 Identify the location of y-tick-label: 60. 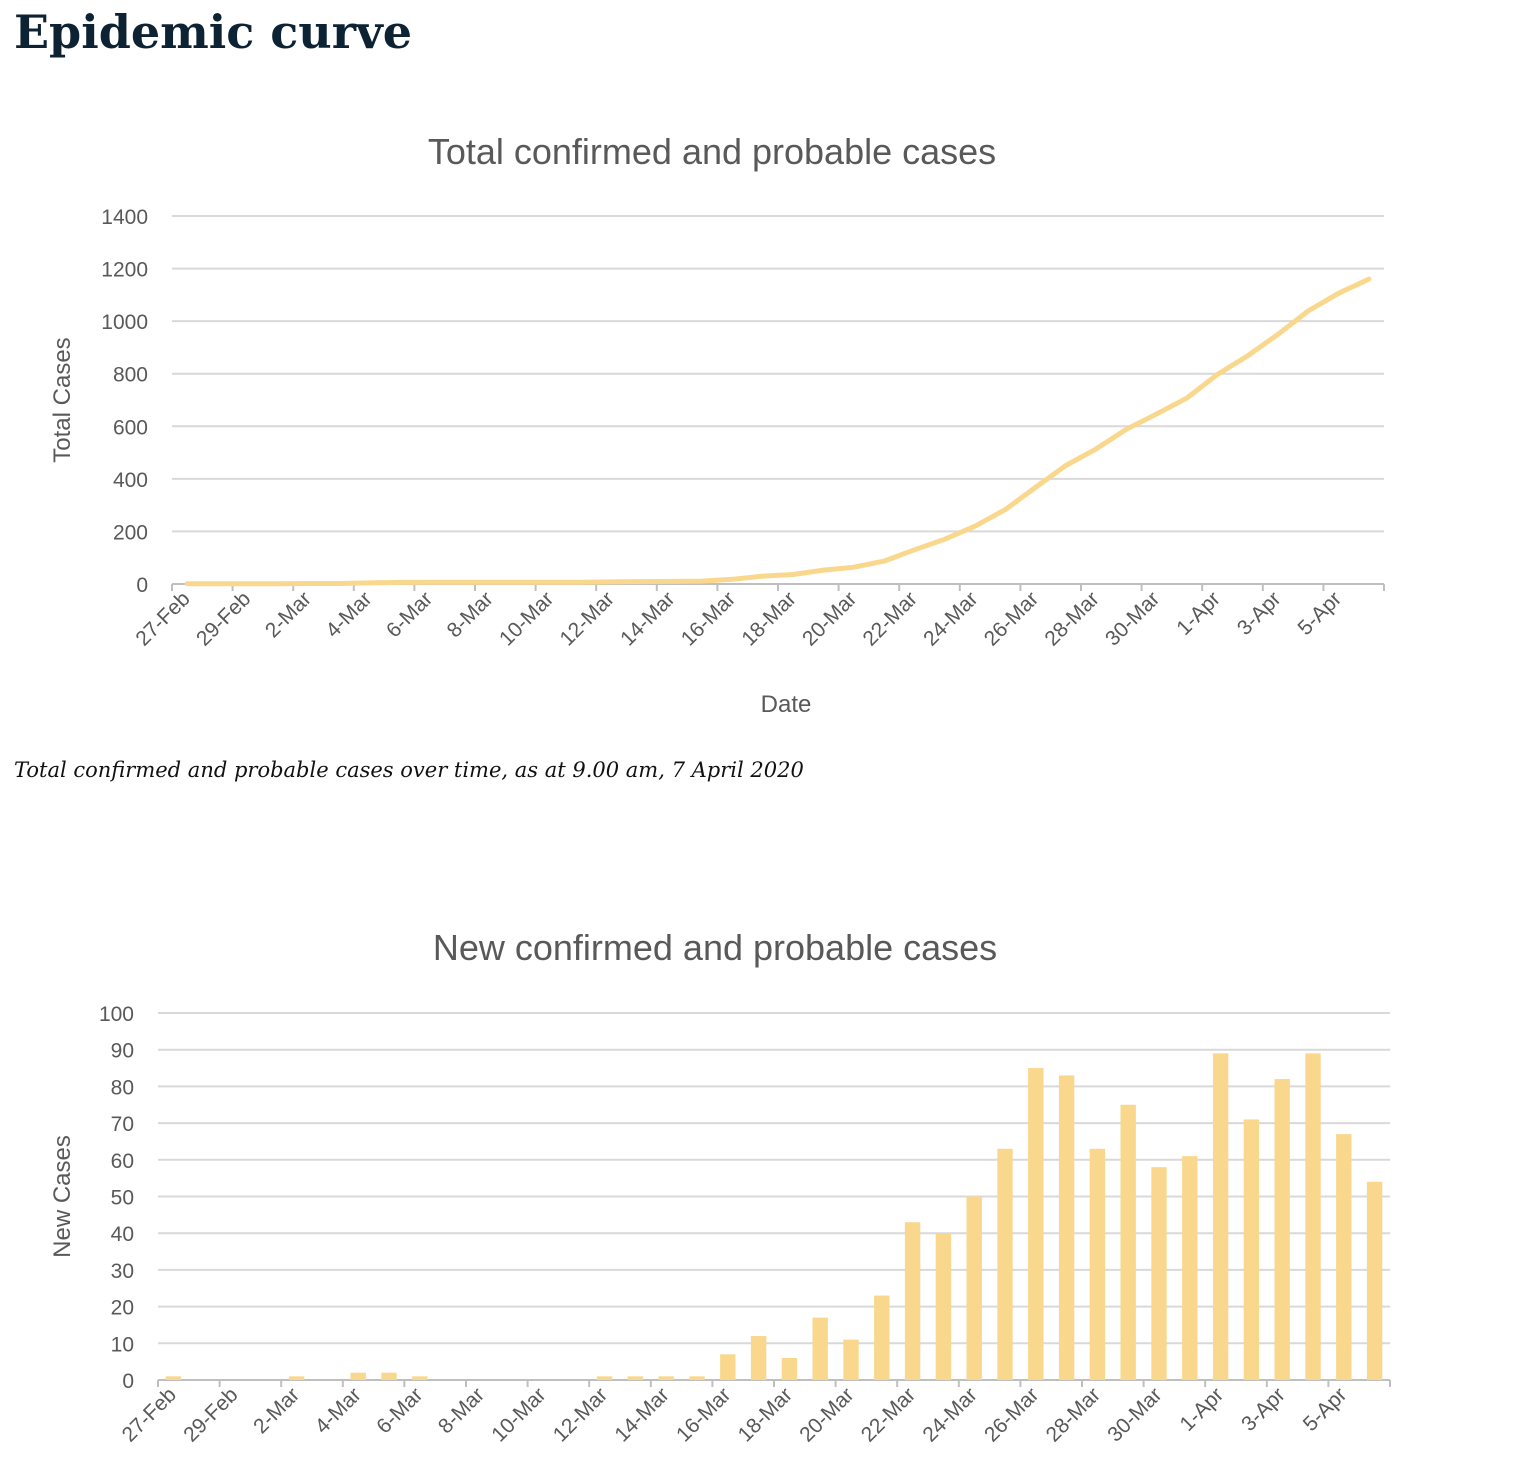
(122, 1161).